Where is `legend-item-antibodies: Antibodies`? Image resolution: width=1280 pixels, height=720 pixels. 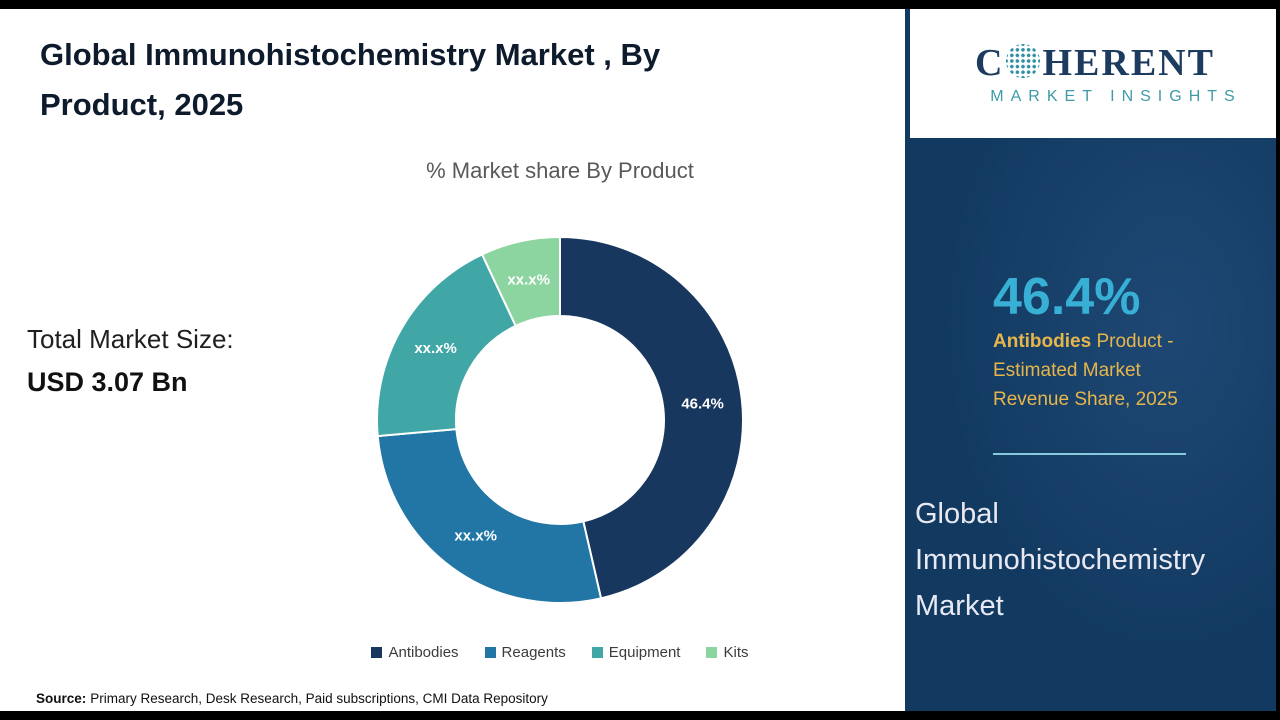
legend-item-antibodies: Antibodies is located at coordinates (415, 652).